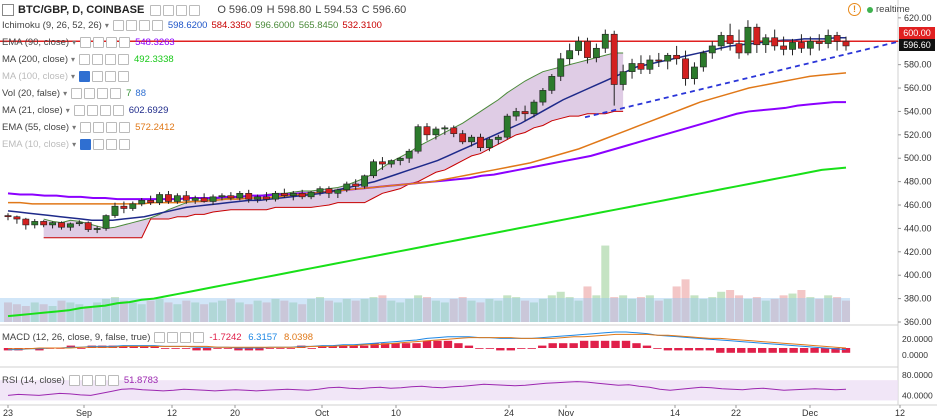 The width and height of the screenshot is (937, 419). I want to click on legend-row-name: EMA (90, close), so click(36, 42).